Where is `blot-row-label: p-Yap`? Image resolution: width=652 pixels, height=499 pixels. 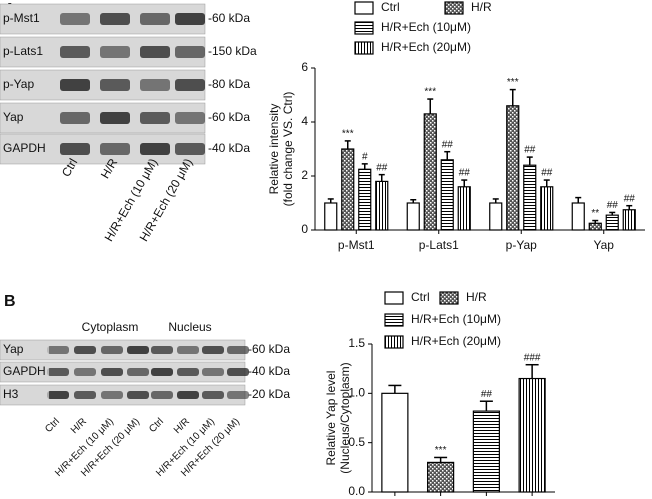
blot-row-label: p-Yap is located at coordinates (18, 84).